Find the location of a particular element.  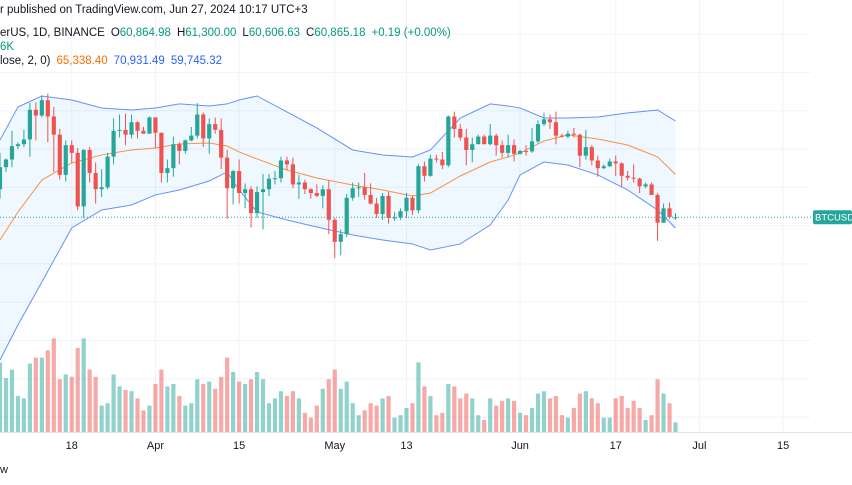

symbol: erUS, 1D, BINANCE is located at coordinates (52, 33).